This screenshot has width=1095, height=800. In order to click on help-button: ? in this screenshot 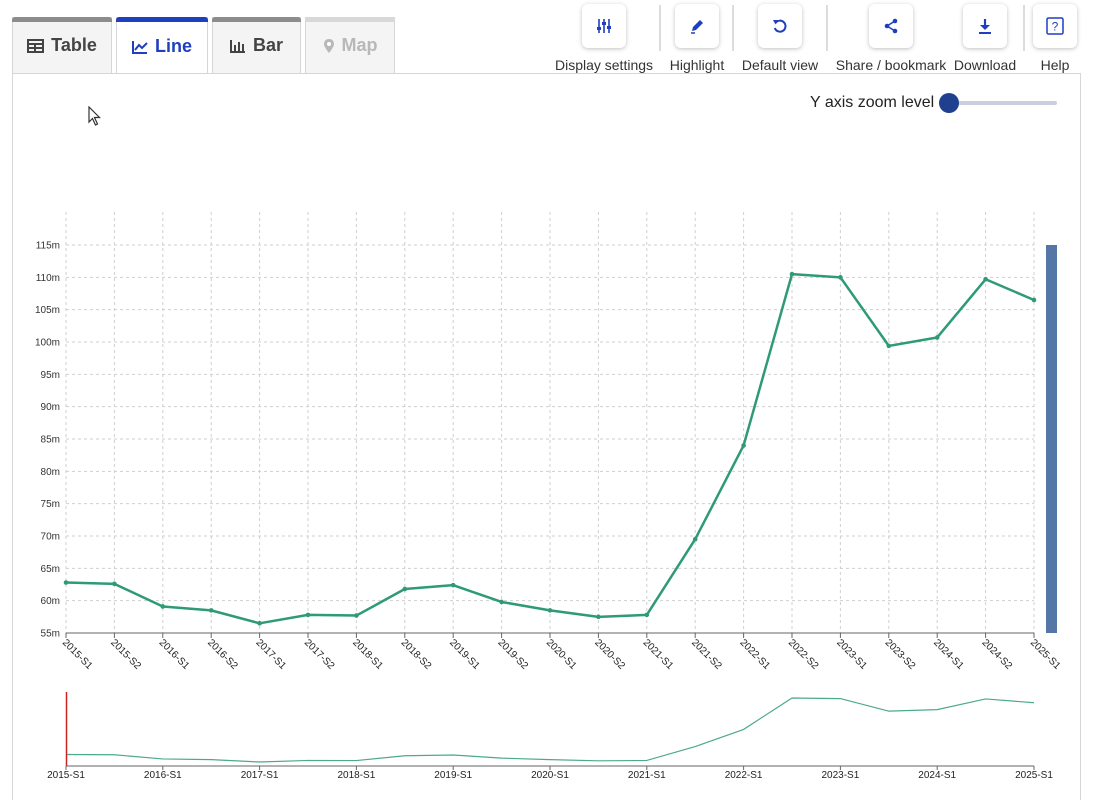, I will do `click(1055, 26)`.